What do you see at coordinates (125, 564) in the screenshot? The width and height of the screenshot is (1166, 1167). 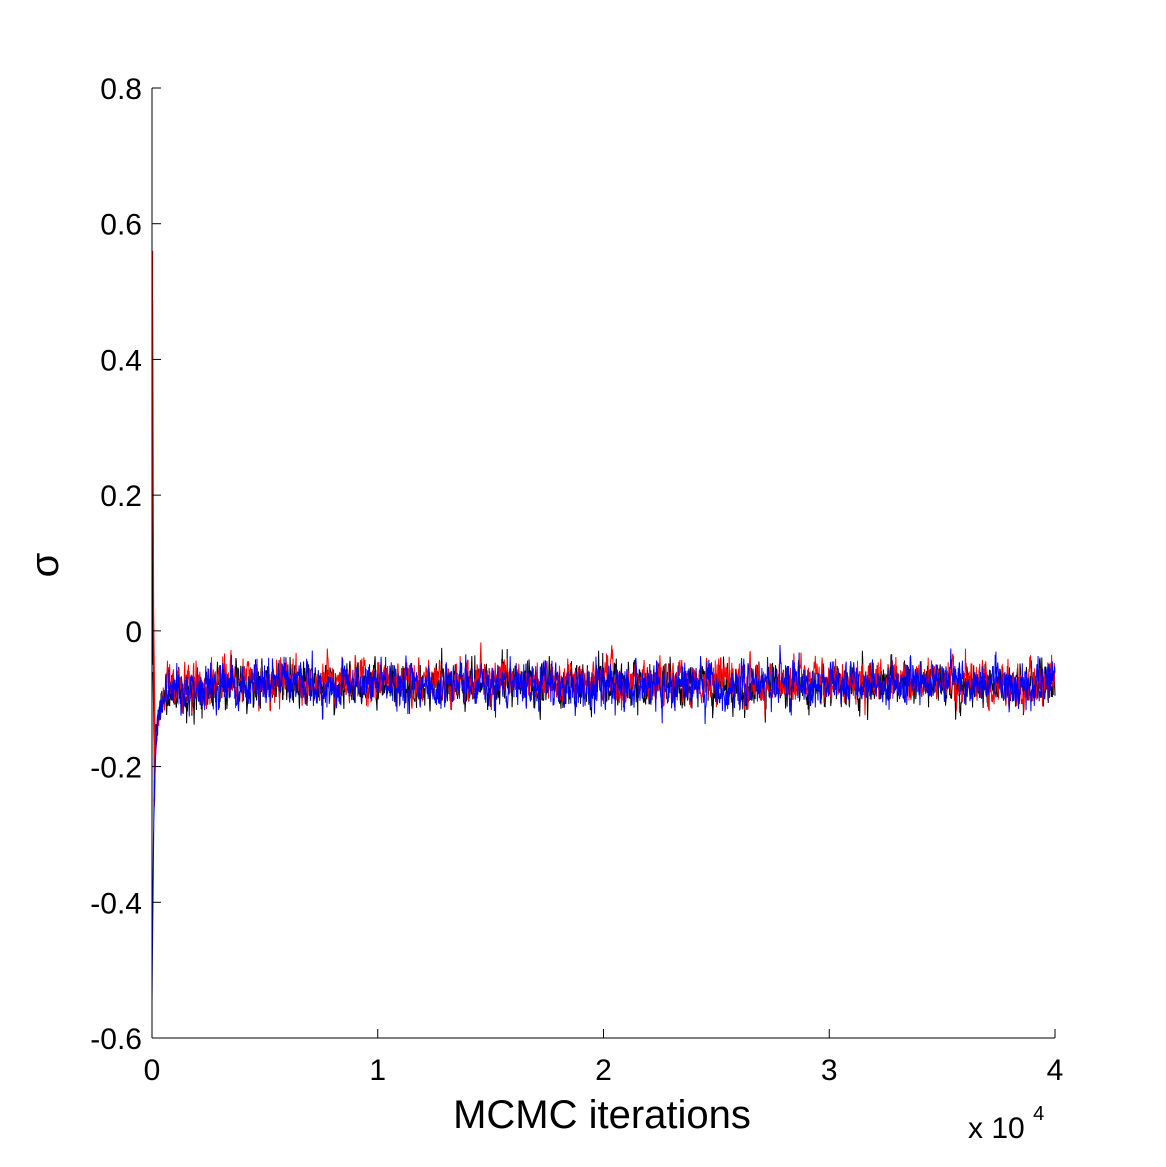 I see `y-ticks: -0.6 -0.4 -0.2 0 0.2 0.4 0.6 0.8` at bounding box center [125, 564].